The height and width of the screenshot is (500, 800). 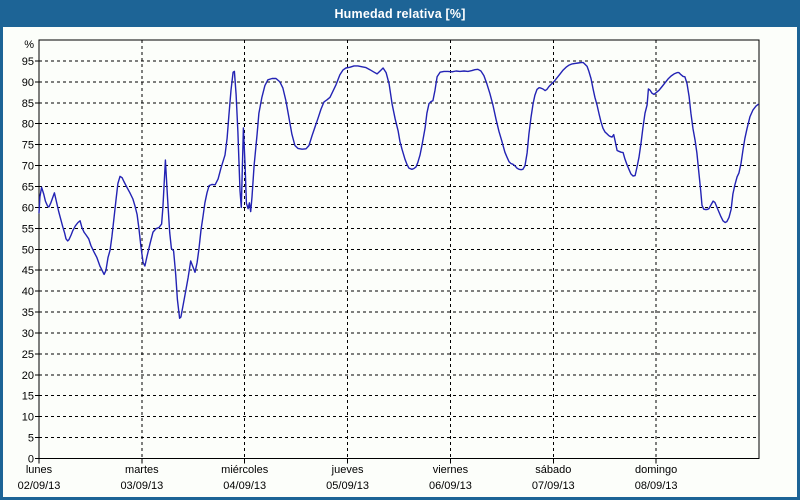 What do you see at coordinates (28, 146) in the screenshot?
I see `y-tick-label: 75` at bounding box center [28, 146].